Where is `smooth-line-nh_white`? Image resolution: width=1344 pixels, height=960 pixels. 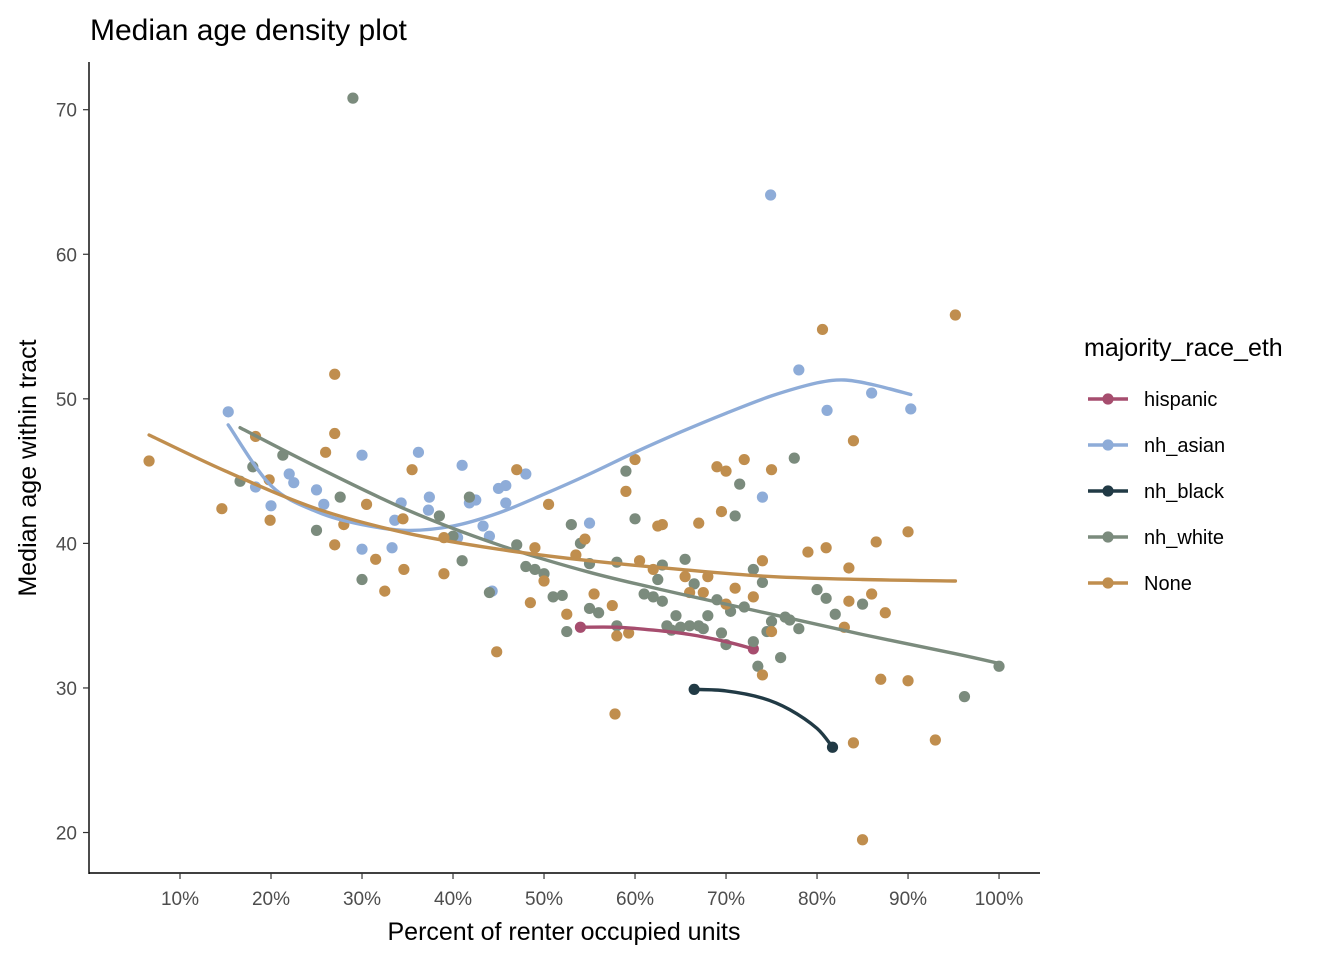
smooth-line-nh_white is located at coordinates (619, 546).